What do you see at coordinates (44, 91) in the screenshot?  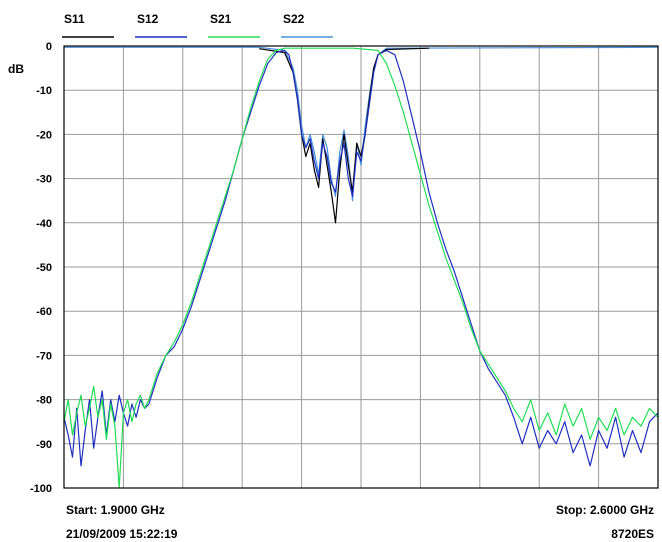 I see `y-tick-label: -10` at bounding box center [44, 91].